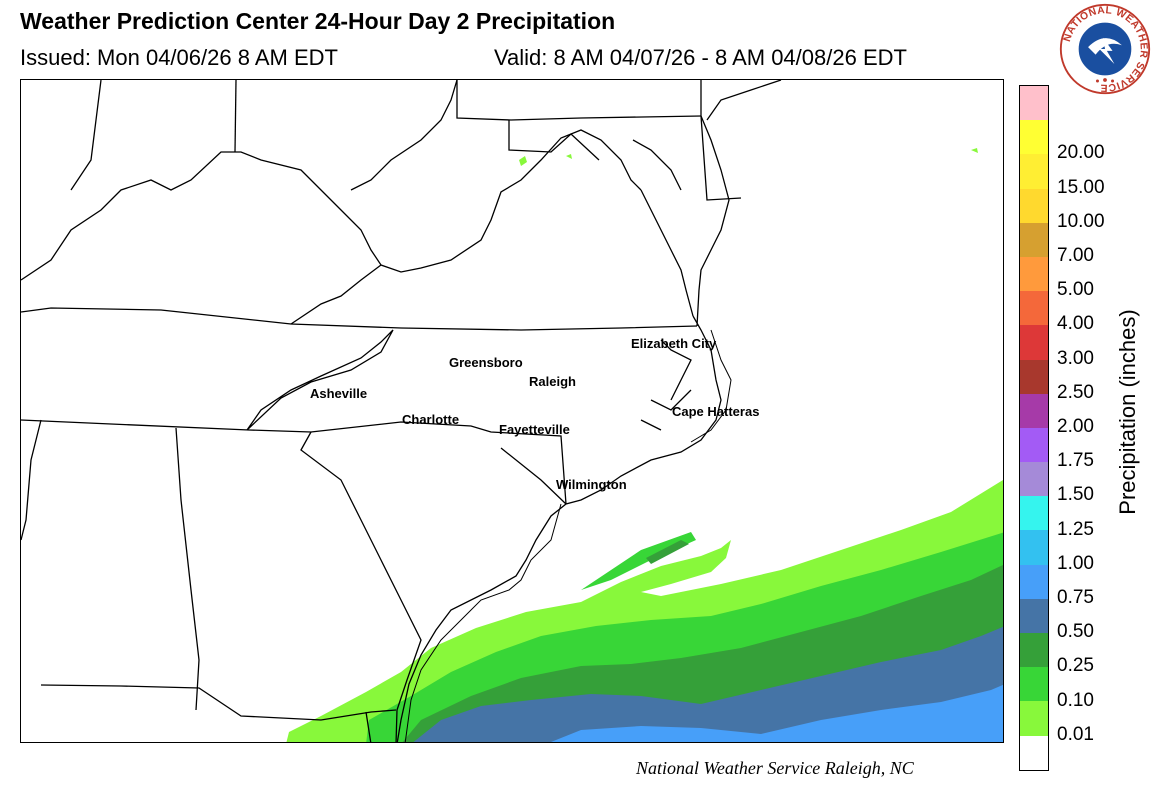 The image size is (1163, 798). I want to click on precip-colorbar, so click(1034, 428).